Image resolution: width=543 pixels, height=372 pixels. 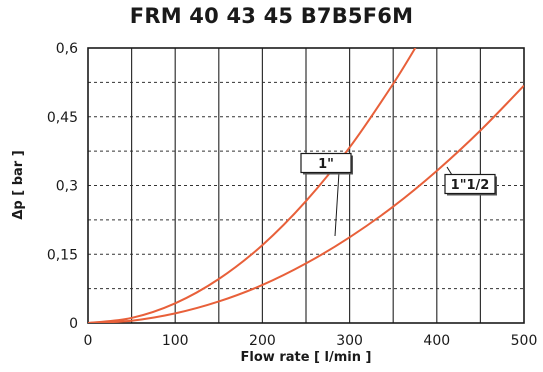 I want to click on x-axis-label: Flow rate [ l/min ], so click(x=306, y=357).